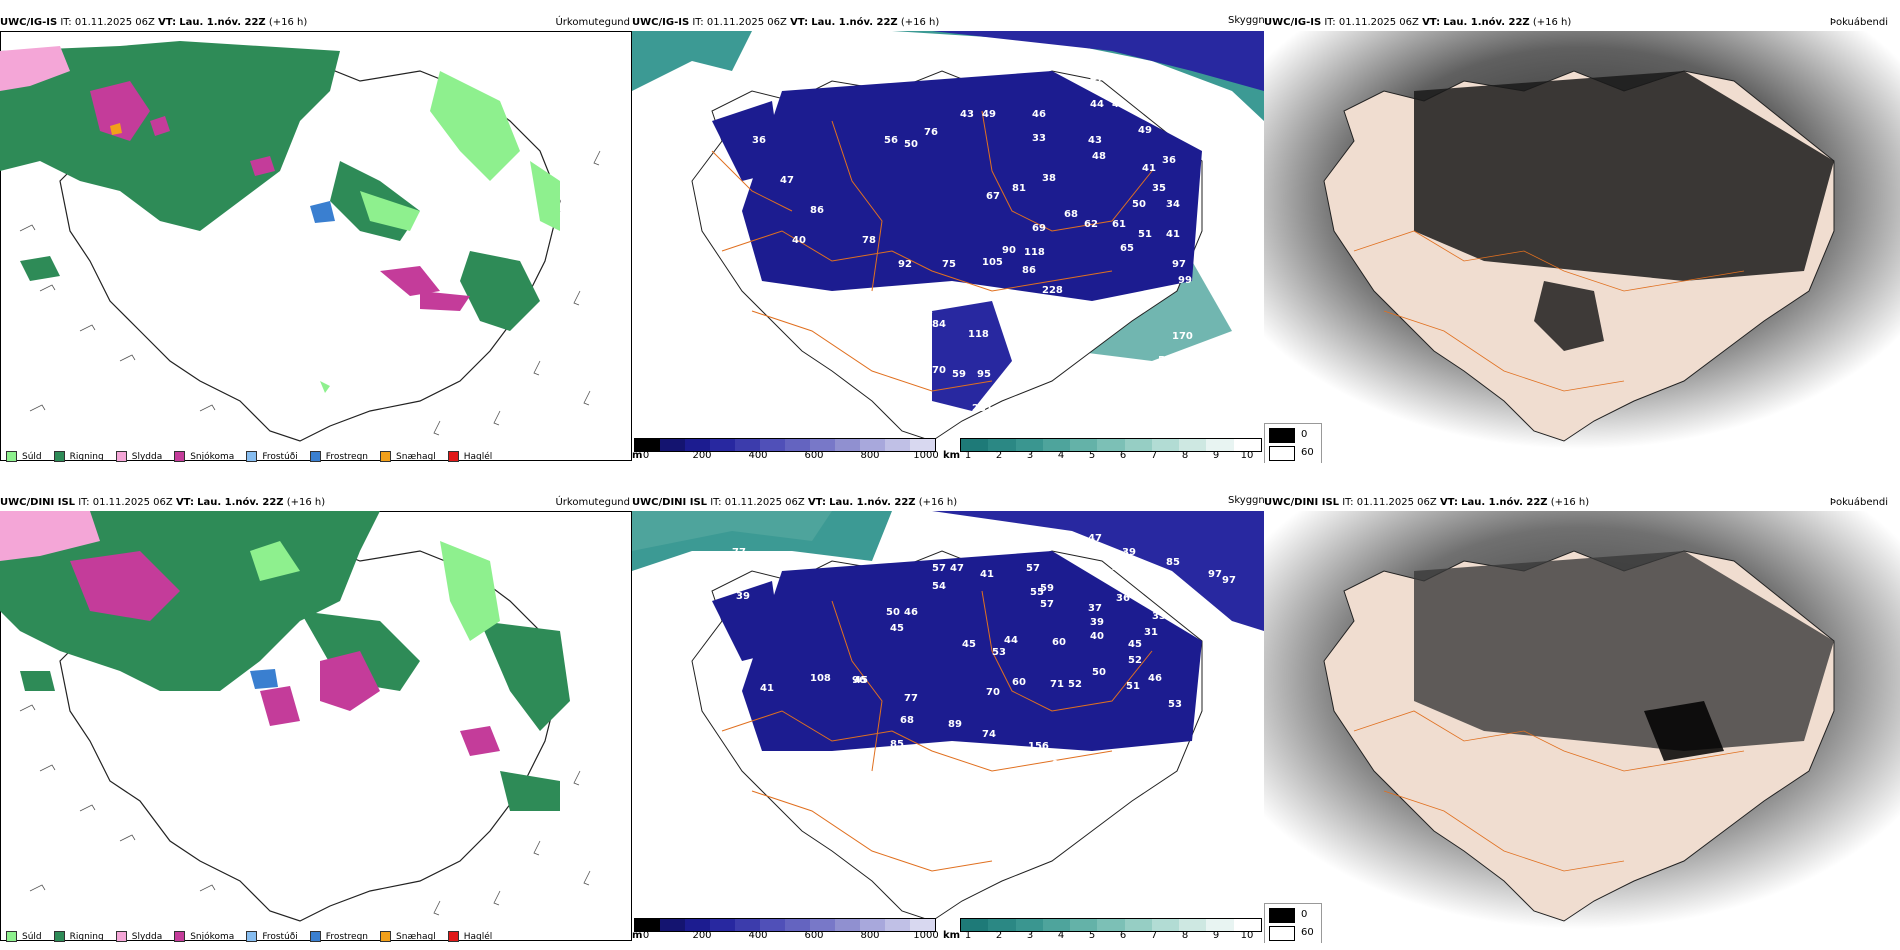 The height and width of the screenshot is (950, 1900). I want to click on ceiling-label: 40, so click(799, 240).